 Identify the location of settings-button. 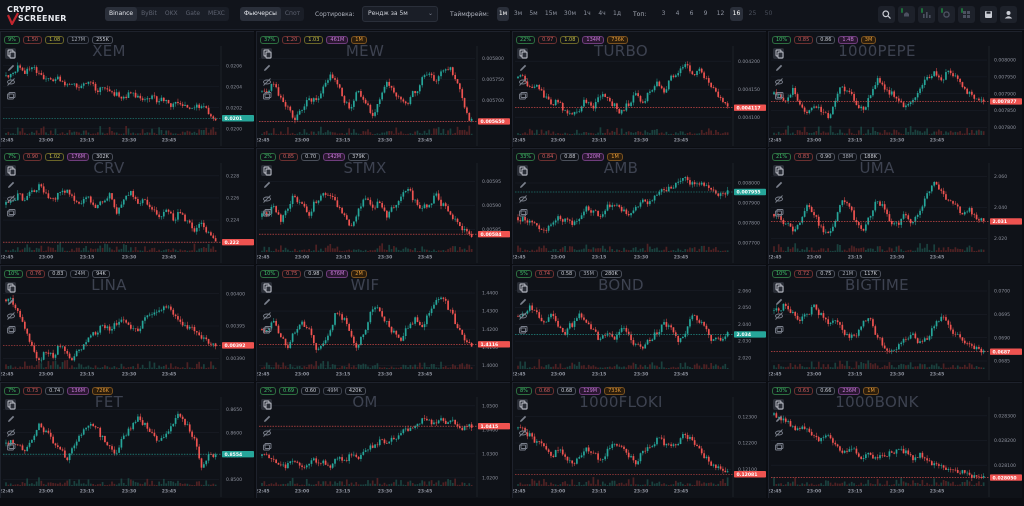
(946, 14).